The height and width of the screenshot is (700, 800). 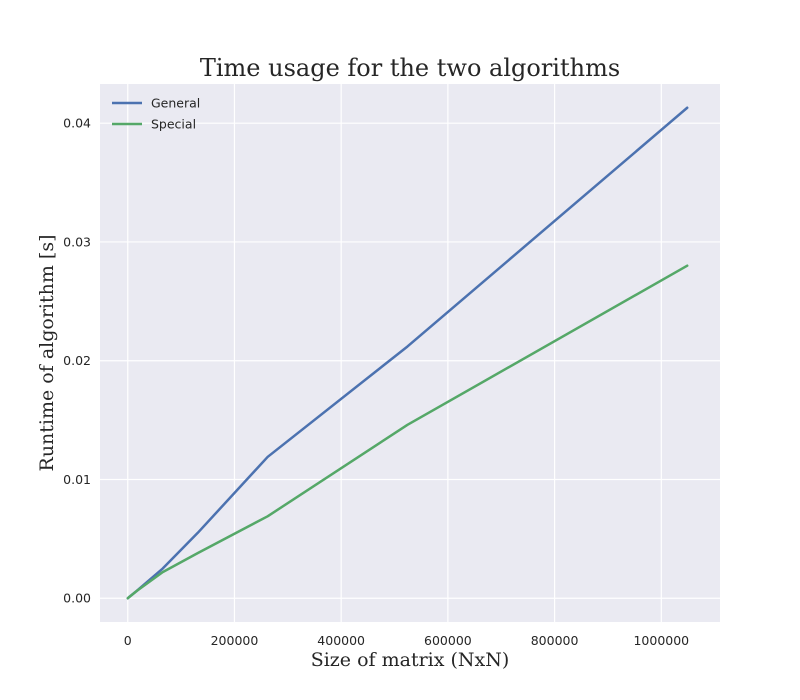 I want to click on x-tick-label: 600000, so click(x=448, y=640).